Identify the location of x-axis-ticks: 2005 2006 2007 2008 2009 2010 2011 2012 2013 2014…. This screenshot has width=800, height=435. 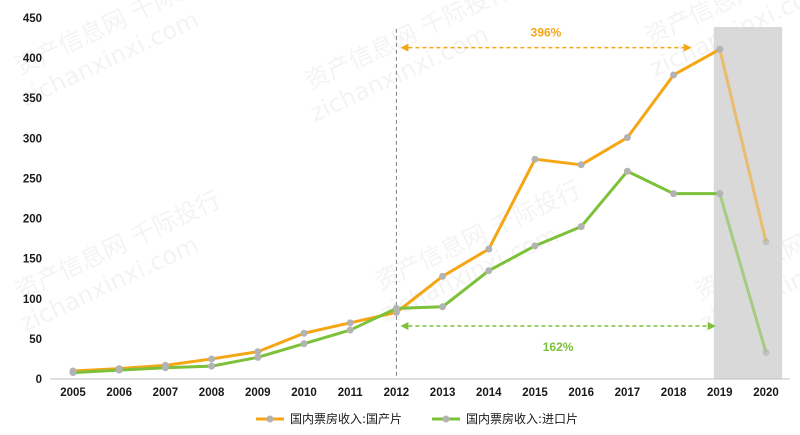
(419, 393).